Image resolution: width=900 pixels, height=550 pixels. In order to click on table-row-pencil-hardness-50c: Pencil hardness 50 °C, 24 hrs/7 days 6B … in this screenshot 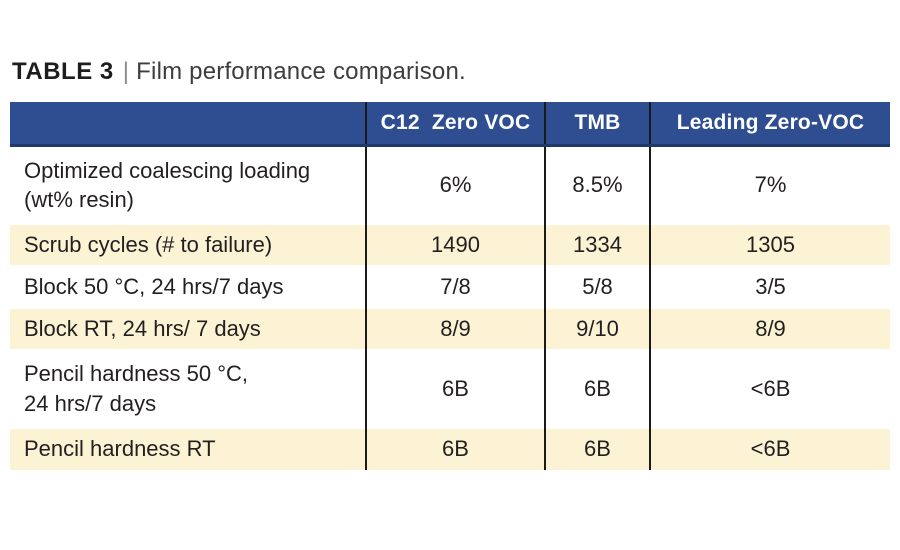, I will do `click(450, 388)`.